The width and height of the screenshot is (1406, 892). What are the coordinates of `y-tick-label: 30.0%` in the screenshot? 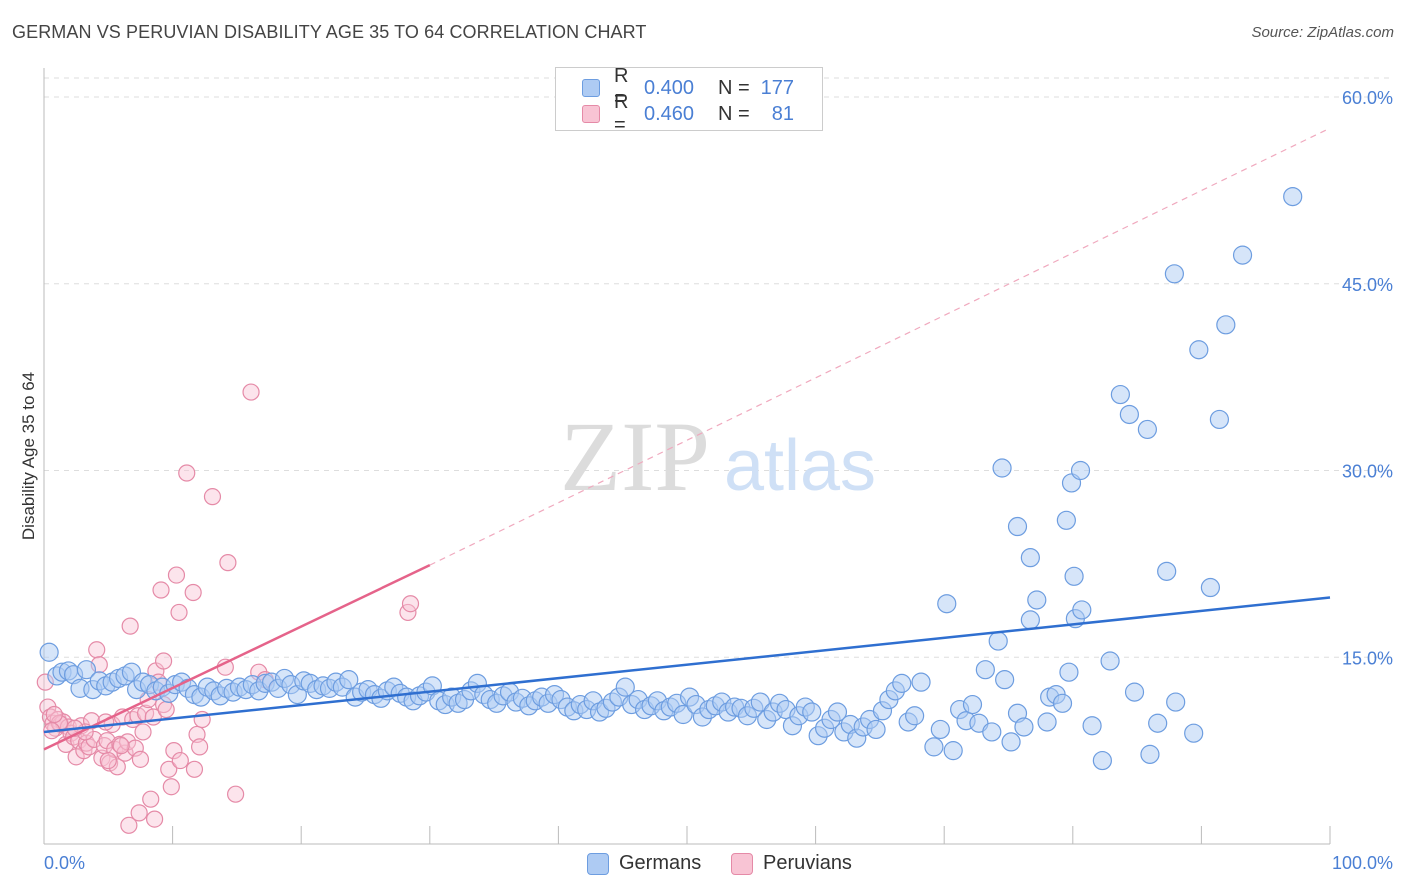 It's located at (1367, 472).